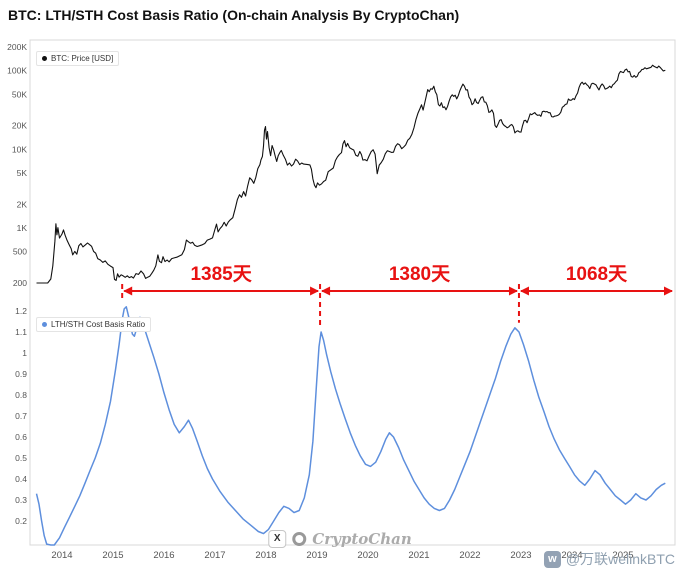 Image resolution: width=680 pixels, height=585 pixels. I want to click on ratio-y-ticks: 1.2 1.1 1 0.9 0.8 0.7 0.6 0.5 0.4 0.3 0.2, so click(21, 416).